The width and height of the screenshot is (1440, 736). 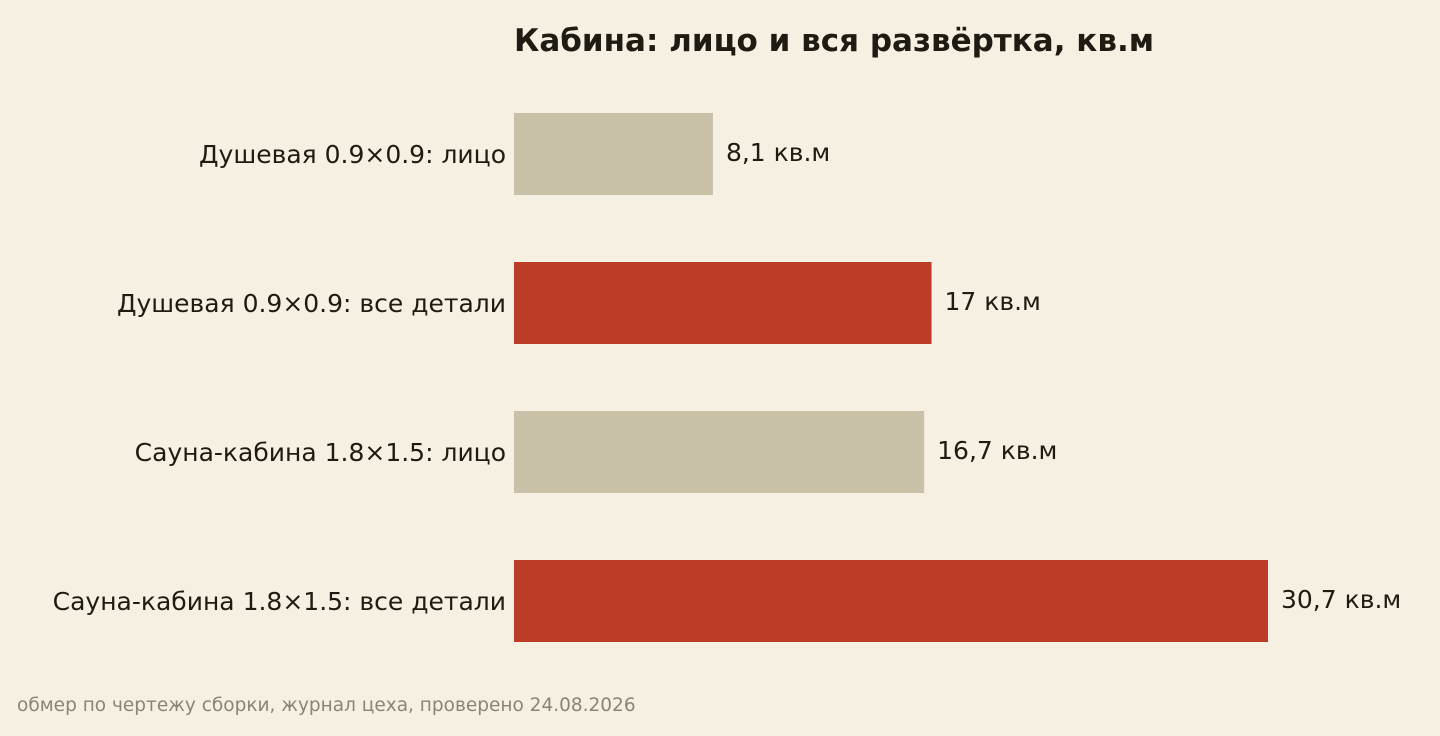 What do you see at coordinates (997, 450) in the screenshot?
I see `value-label-3: 16,7 кв.м` at bounding box center [997, 450].